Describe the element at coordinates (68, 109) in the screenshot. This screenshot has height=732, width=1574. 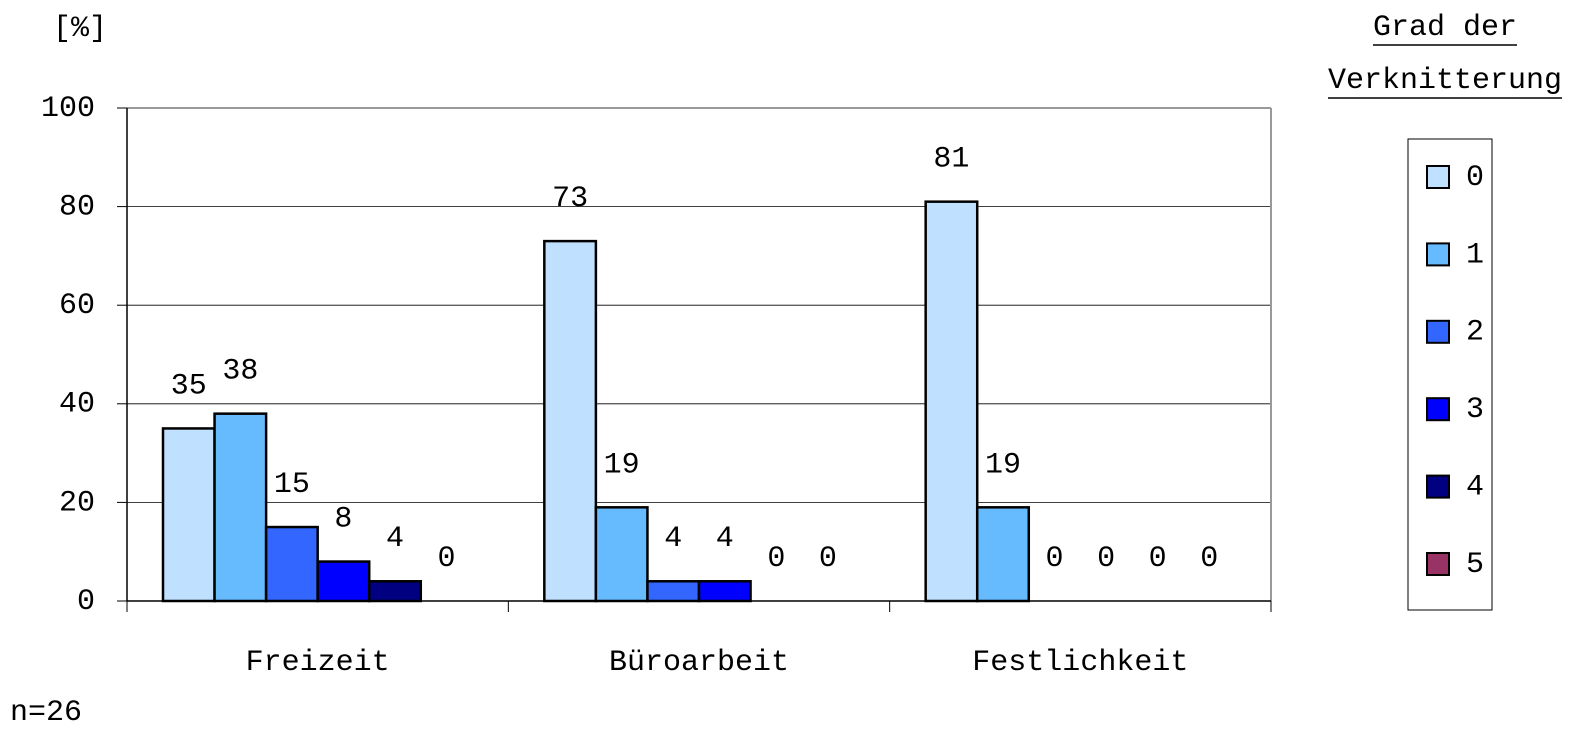
I see `y-tick-label: 100` at that location.